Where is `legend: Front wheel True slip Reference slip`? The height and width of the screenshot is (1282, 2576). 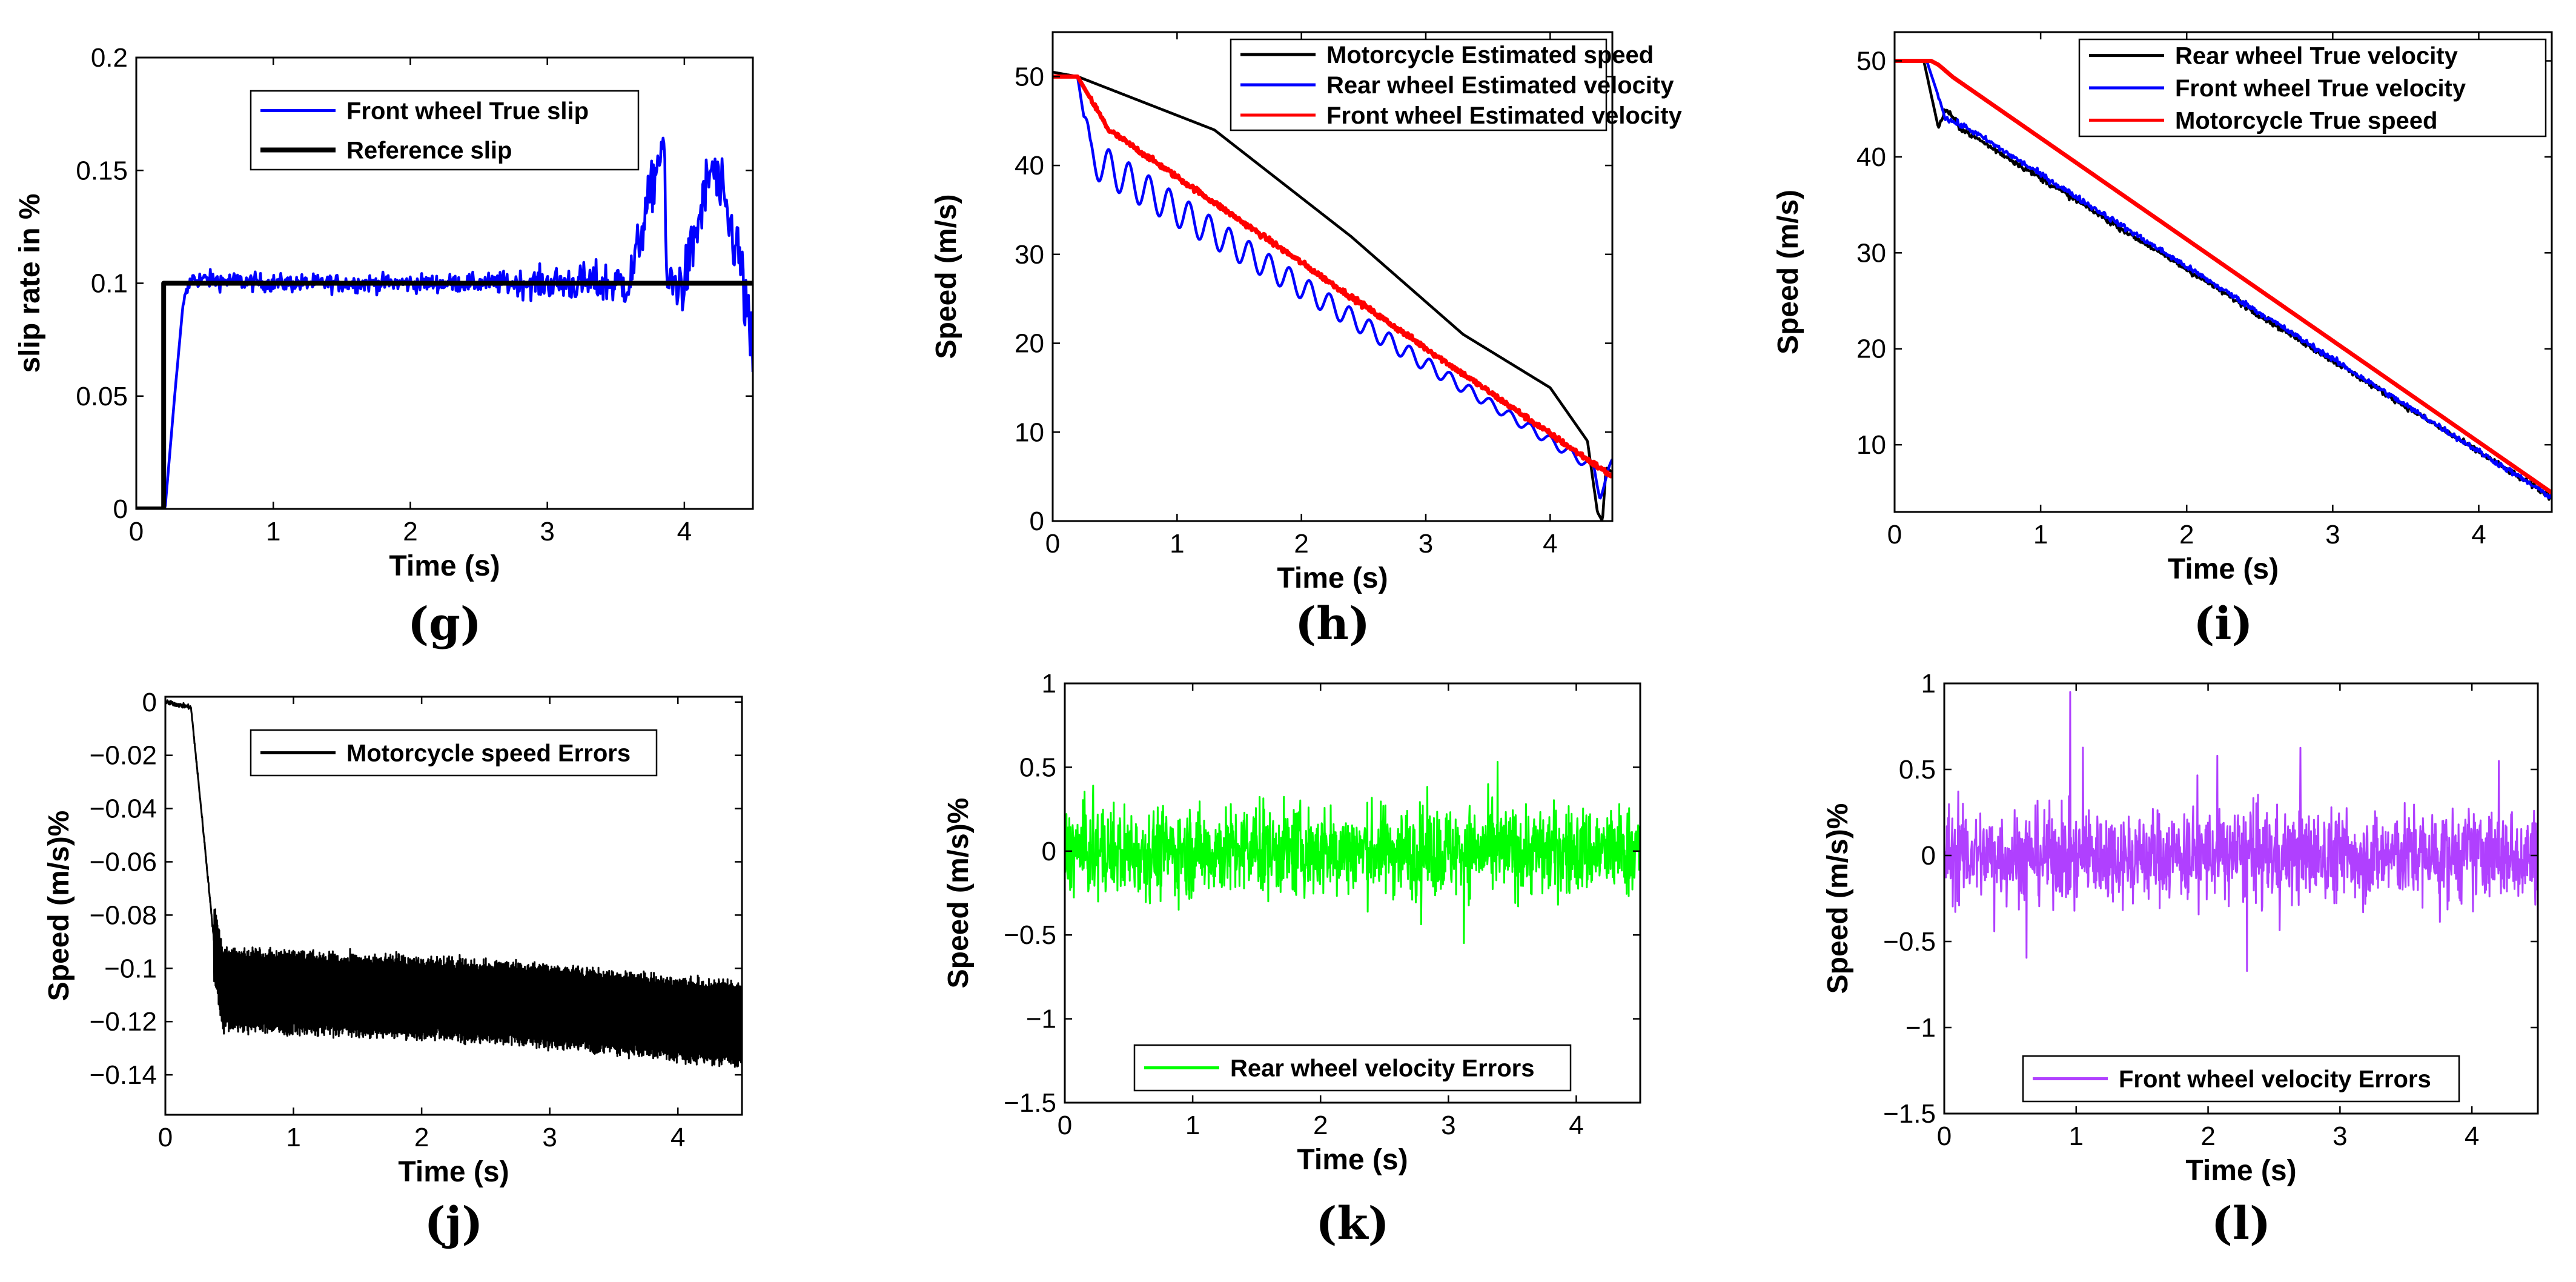 legend: Front wheel True slip Reference slip is located at coordinates (445, 130).